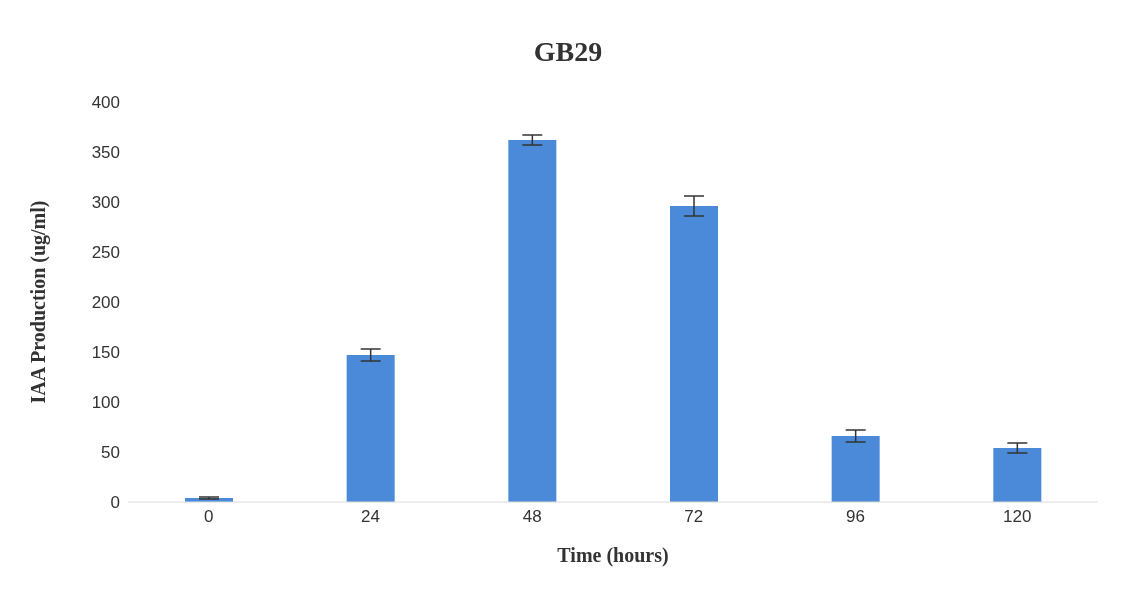  I want to click on x-tick-label: 48, so click(532, 517).